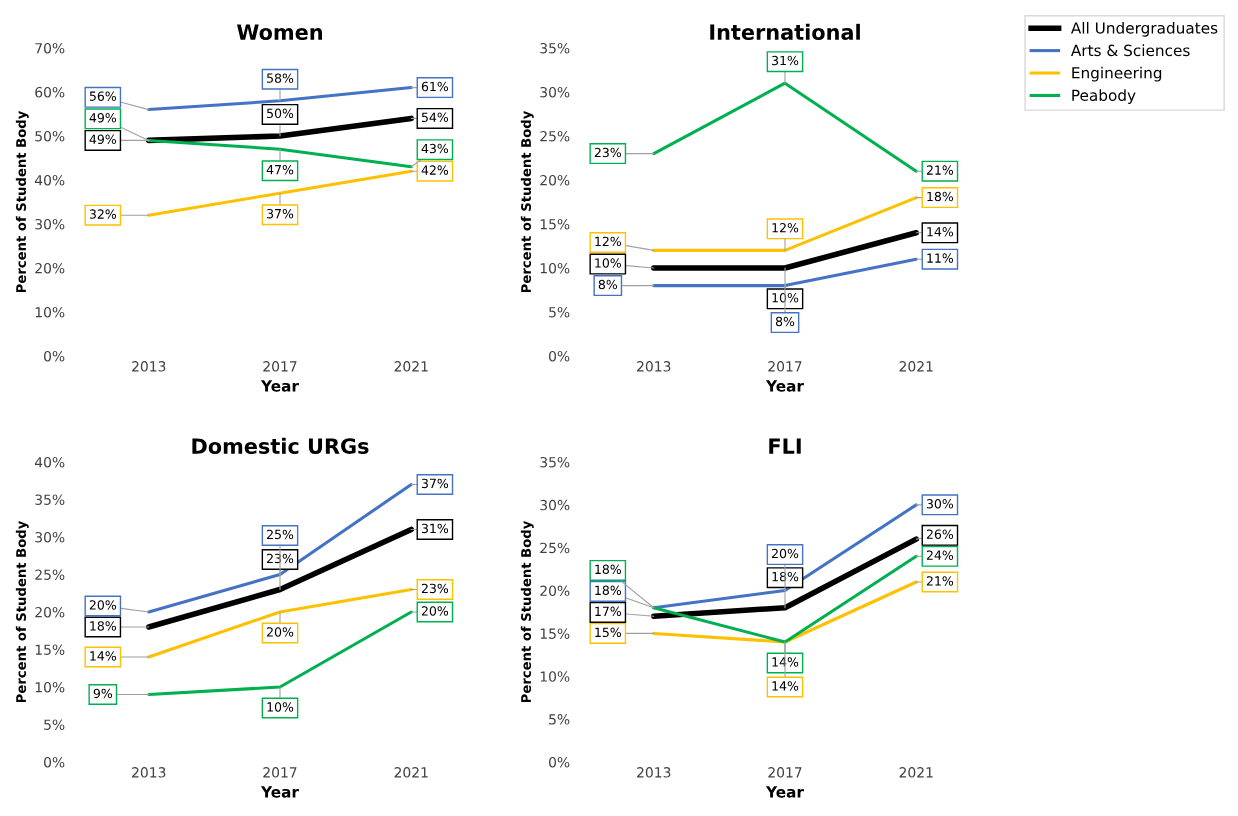 This screenshot has height=816, width=1238. I want to click on chart-title: FLI, so click(785, 446).